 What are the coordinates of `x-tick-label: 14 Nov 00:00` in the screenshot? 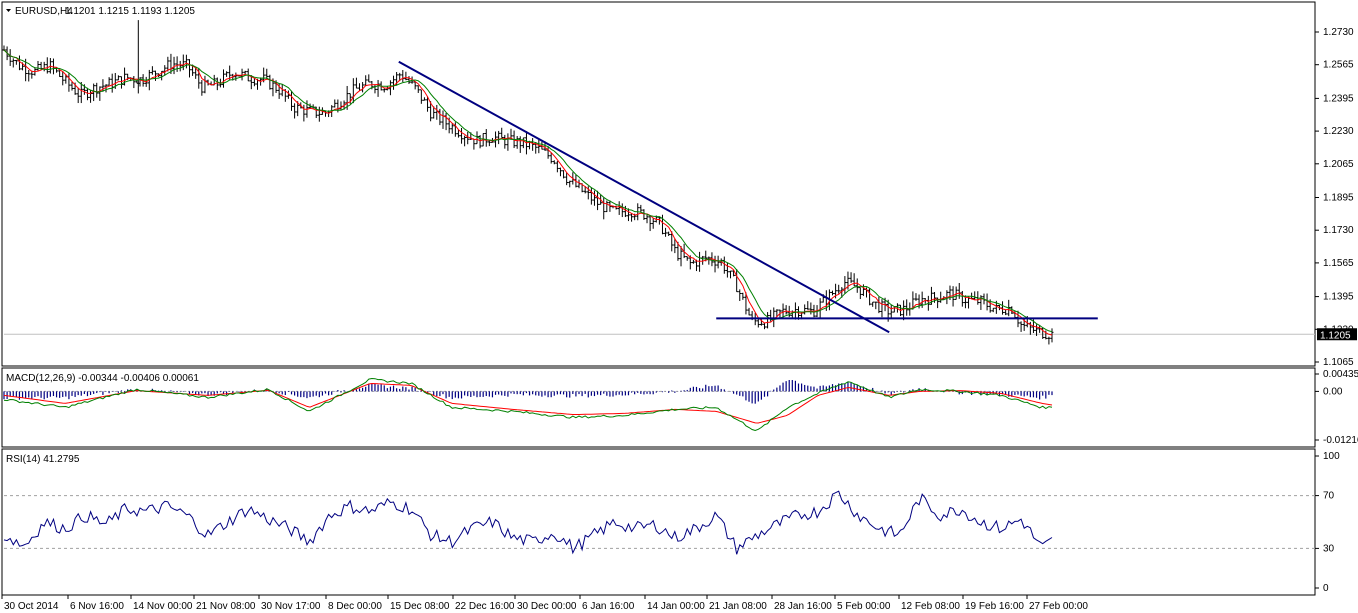 It's located at (163, 606).